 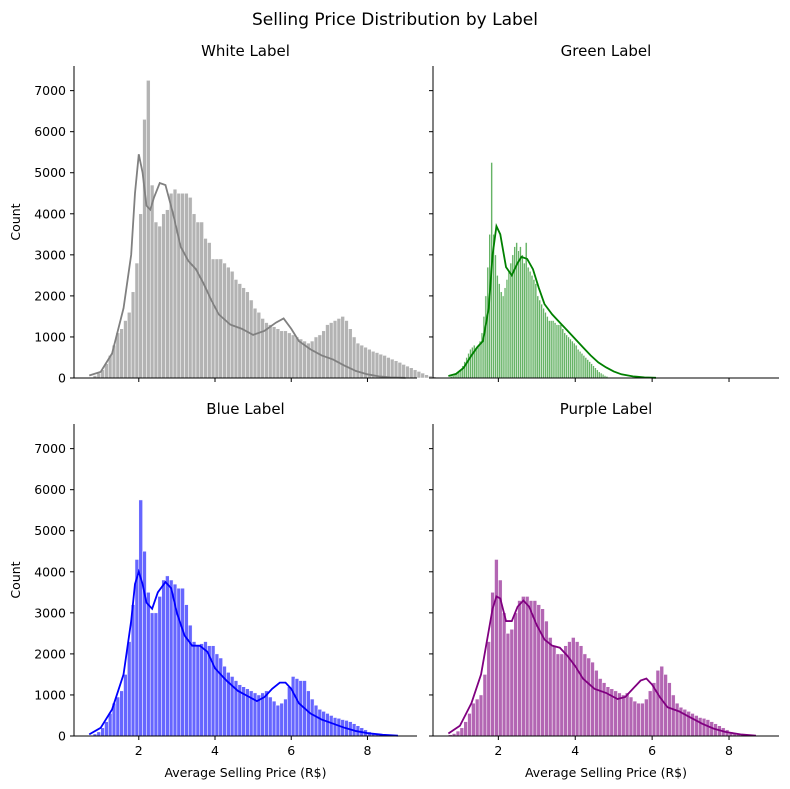 What do you see at coordinates (395, 20) in the screenshot?
I see `figure-title: Selling Price Distribution by Label` at bounding box center [395, 20].